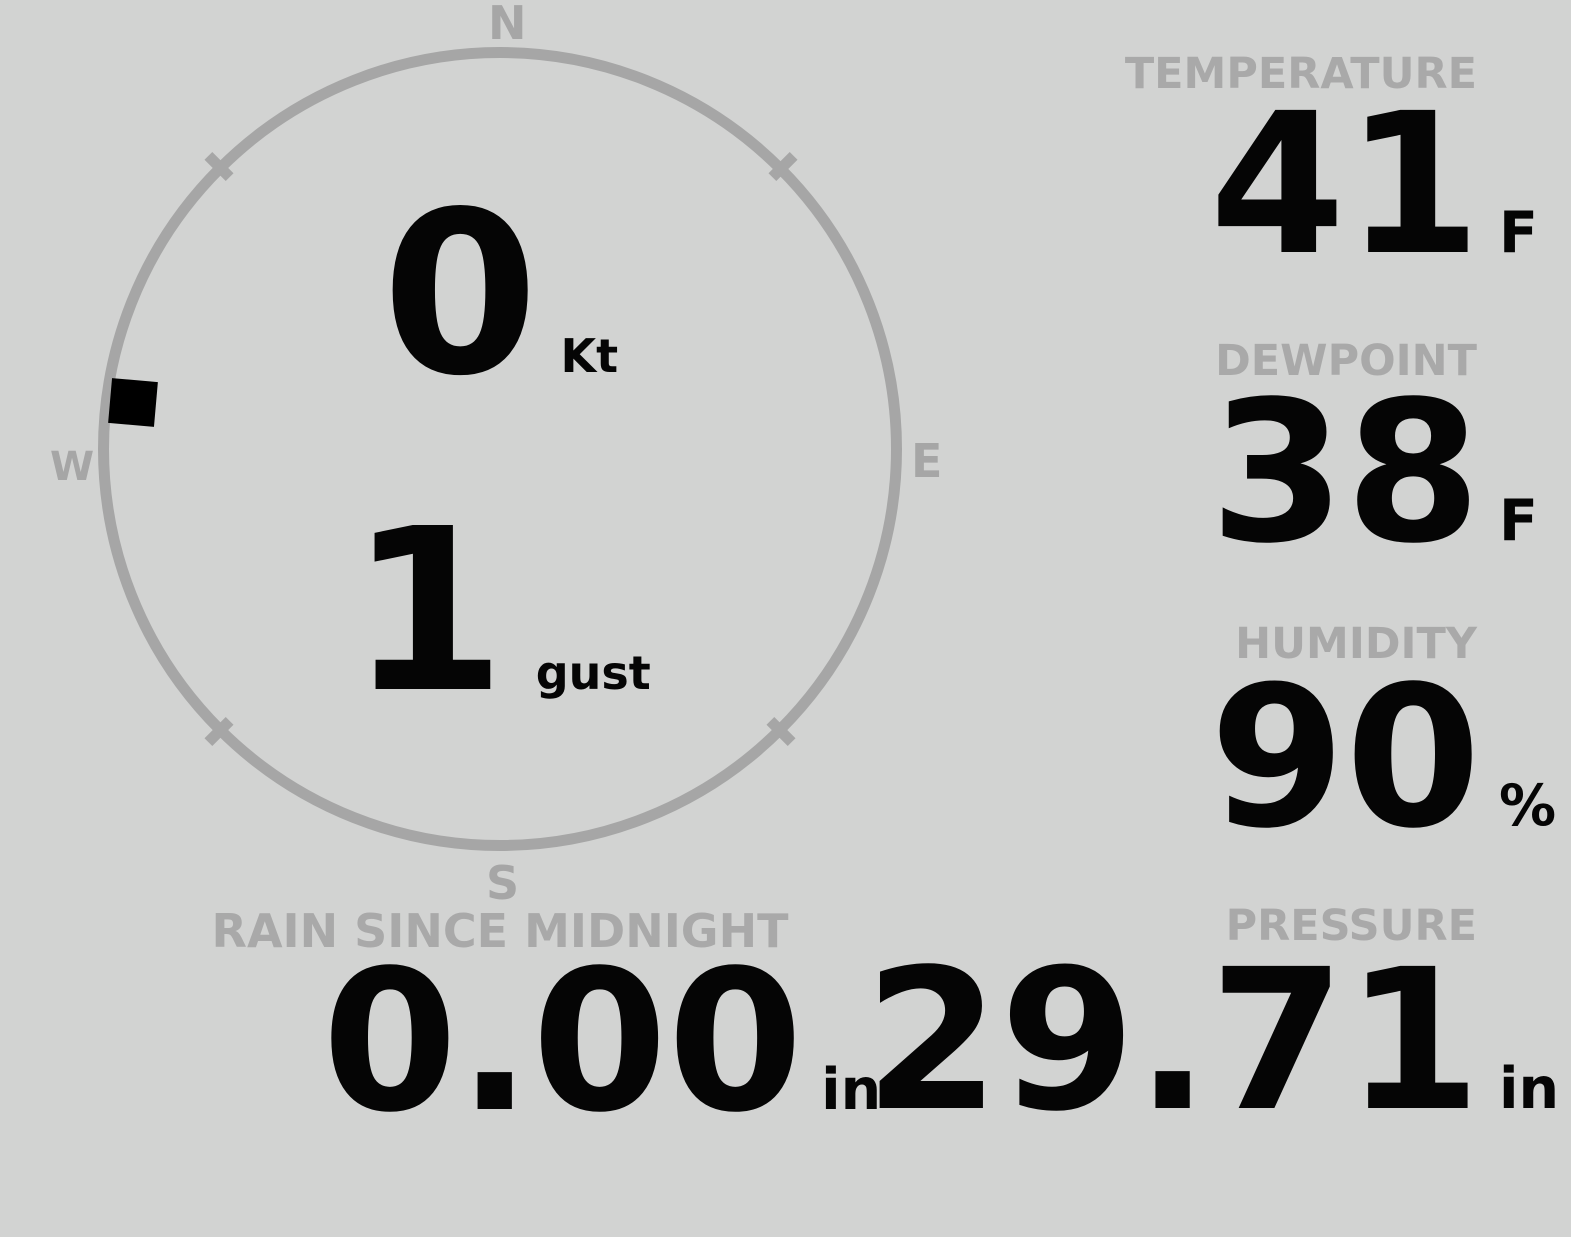 Image resolution: width=1571 pixels, height=1237 pixels. I want to click on compass-east-label: E, so click(927, 461).